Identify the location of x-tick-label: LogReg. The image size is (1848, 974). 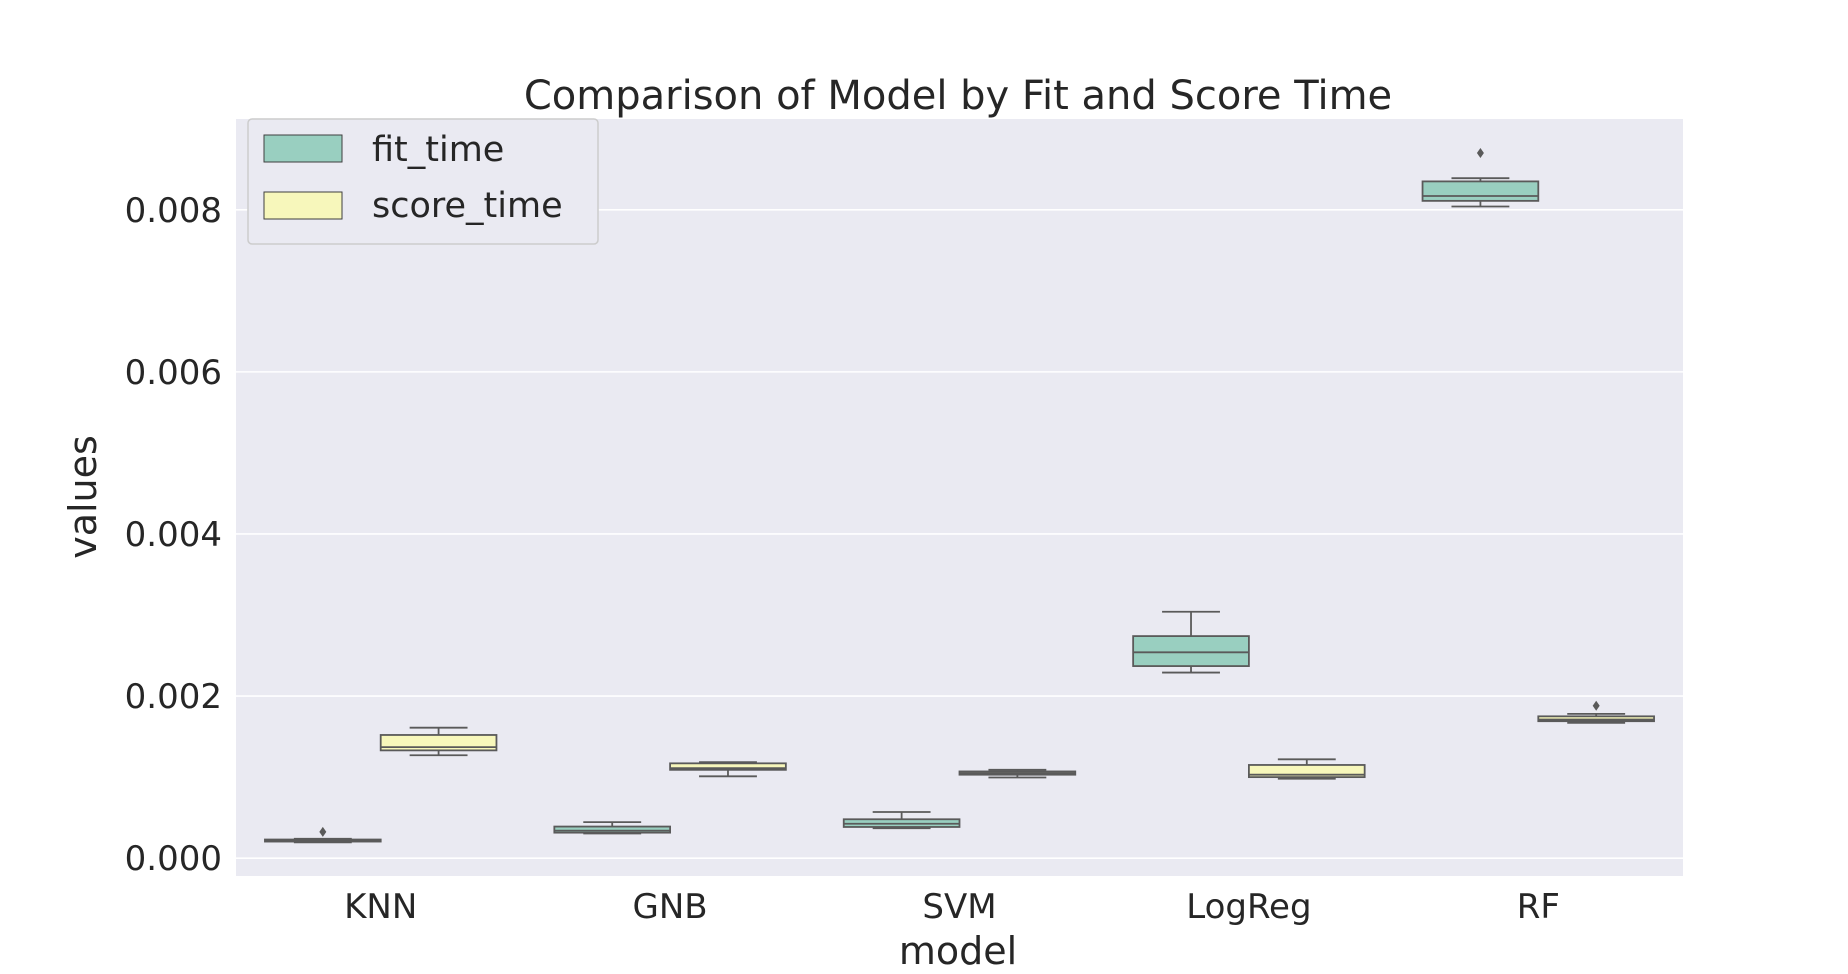
(1248, 907).